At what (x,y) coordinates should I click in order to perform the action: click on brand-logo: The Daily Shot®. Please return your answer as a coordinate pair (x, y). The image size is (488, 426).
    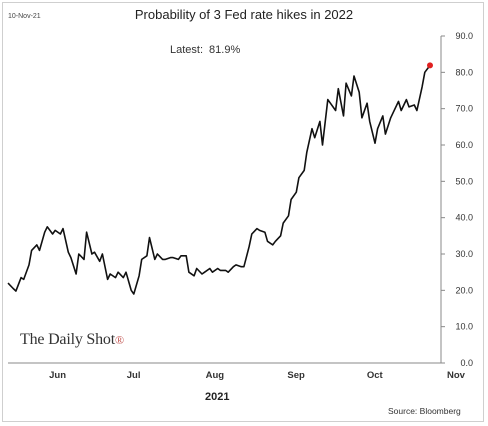
    Looking at the image, I should click on (72, 340).